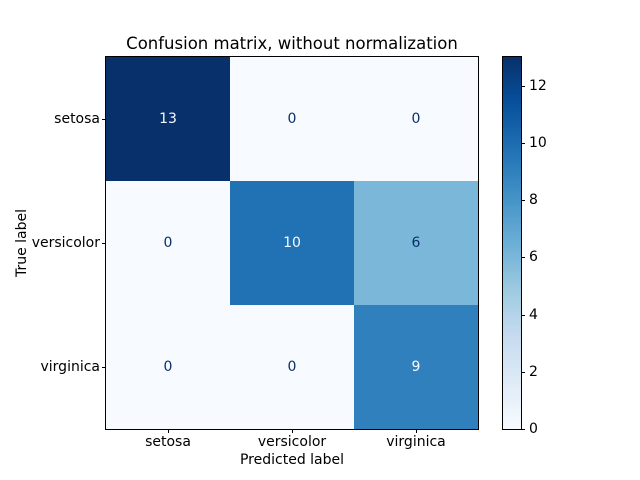 The height and width of the screenshot is (480, 640). Describe the element at coordinates (538, 142) in the screenshot. I see `colorbar-tick-label: 10` at that location.